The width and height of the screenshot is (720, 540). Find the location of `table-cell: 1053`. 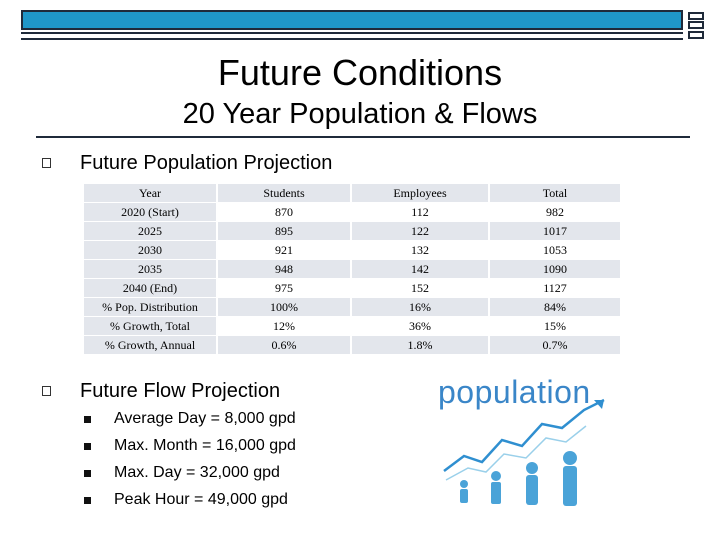

table-cell: 1053 is located at coordinates (554, 250).